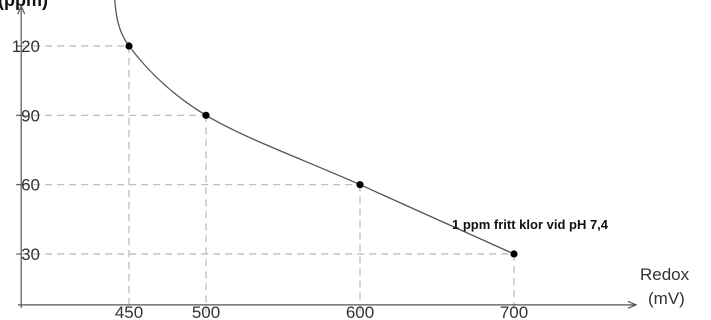  What do you see at coordinates (26, 150) in the screenshot?
I see `y-tick-labels: 30 60 90 120` at bounding box center [26, 150].